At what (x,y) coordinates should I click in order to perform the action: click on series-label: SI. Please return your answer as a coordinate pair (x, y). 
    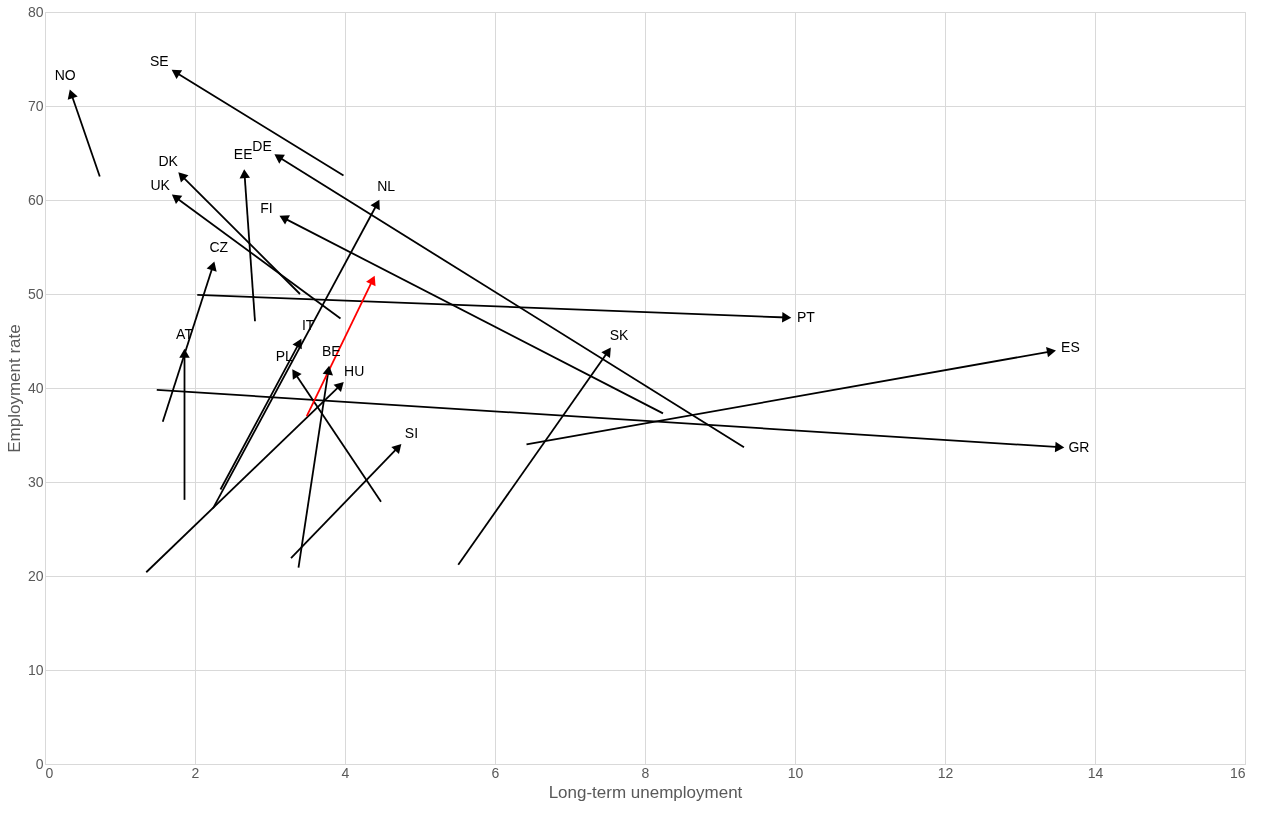
    Looking at the image, I should click on (411, 432).